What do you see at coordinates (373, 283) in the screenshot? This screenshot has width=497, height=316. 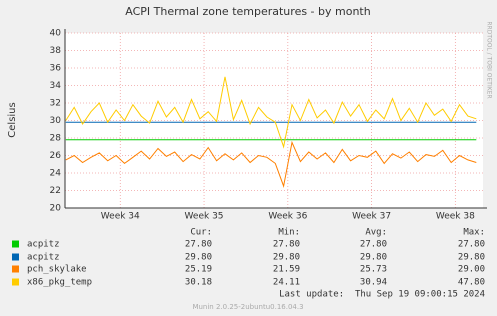 I see `legend-value: 30.94` at bounding box center [373, 283].